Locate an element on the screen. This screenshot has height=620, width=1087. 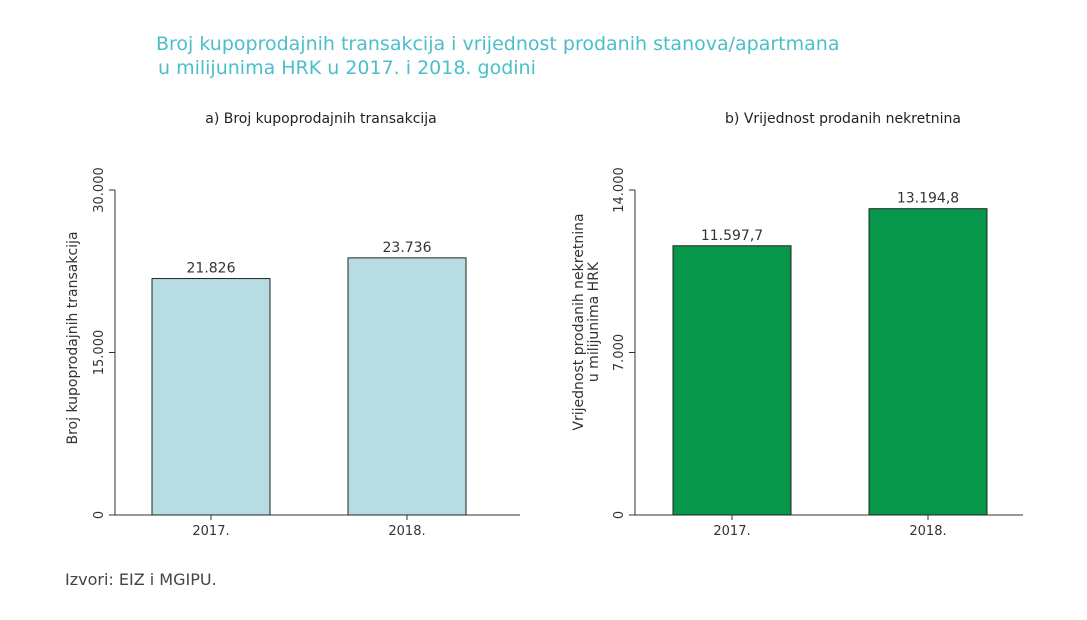
chart-a-y-axis-label: Broj kupoprodajnih transakcija is located at coordinates (73, 337).